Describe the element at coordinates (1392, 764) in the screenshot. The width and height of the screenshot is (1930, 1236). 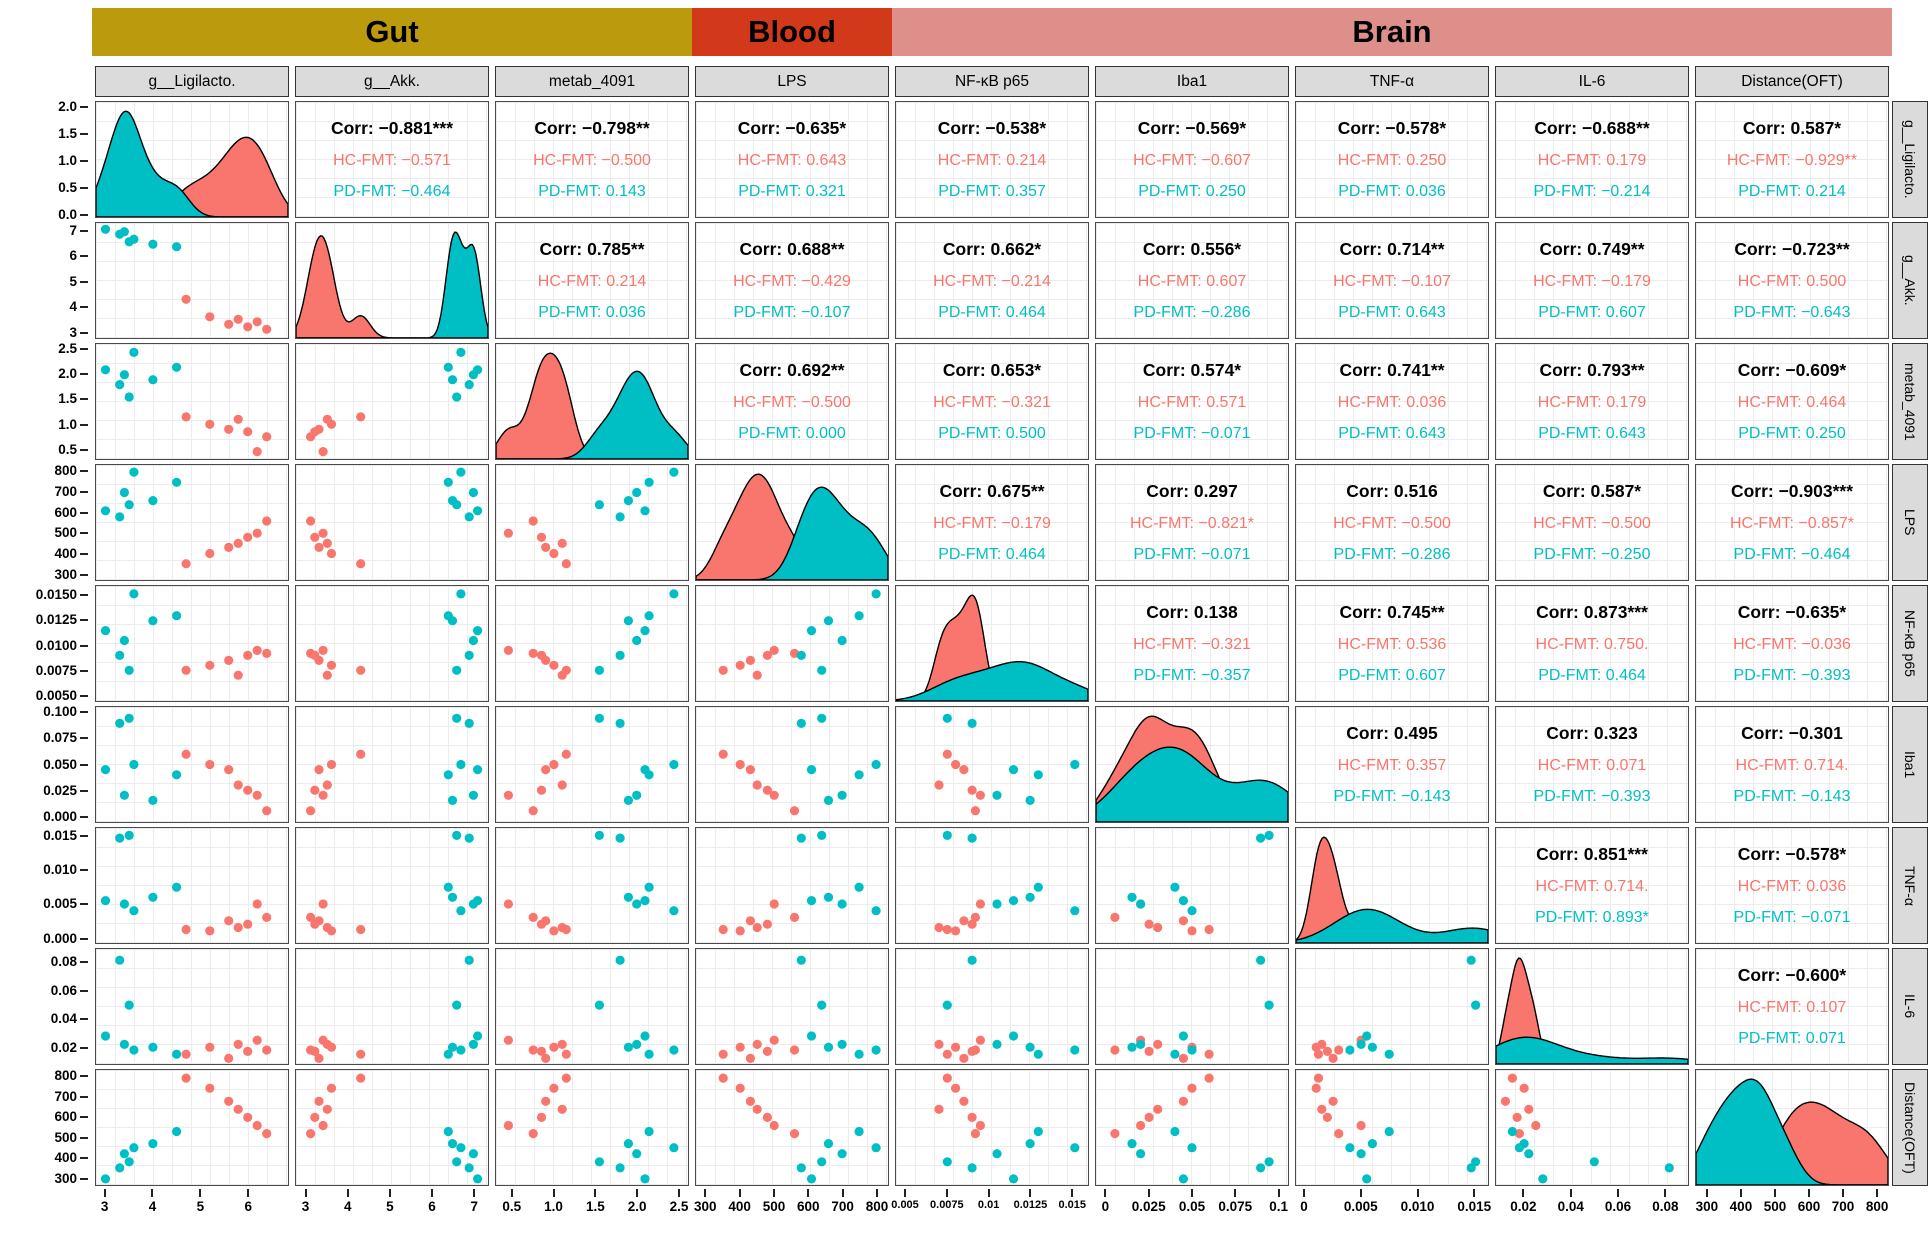
I see `panel-corr-iba1-tnf: Corr: 0.495 HC-FMT: 0.357 PD-FMT: −0.143` at that location.